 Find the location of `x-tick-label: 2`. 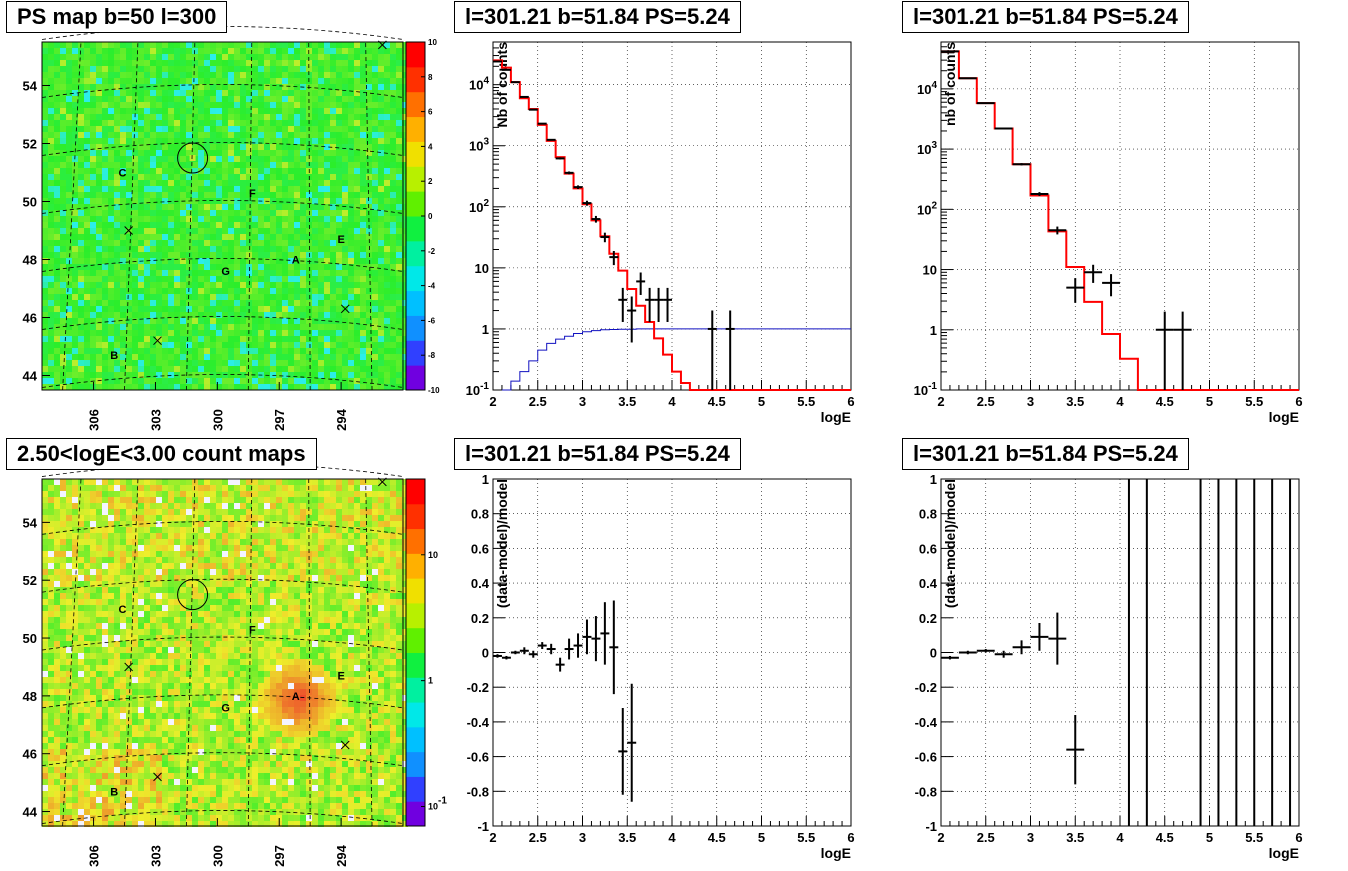

x-tick-label: 2 is located at coordinates (940, 401).